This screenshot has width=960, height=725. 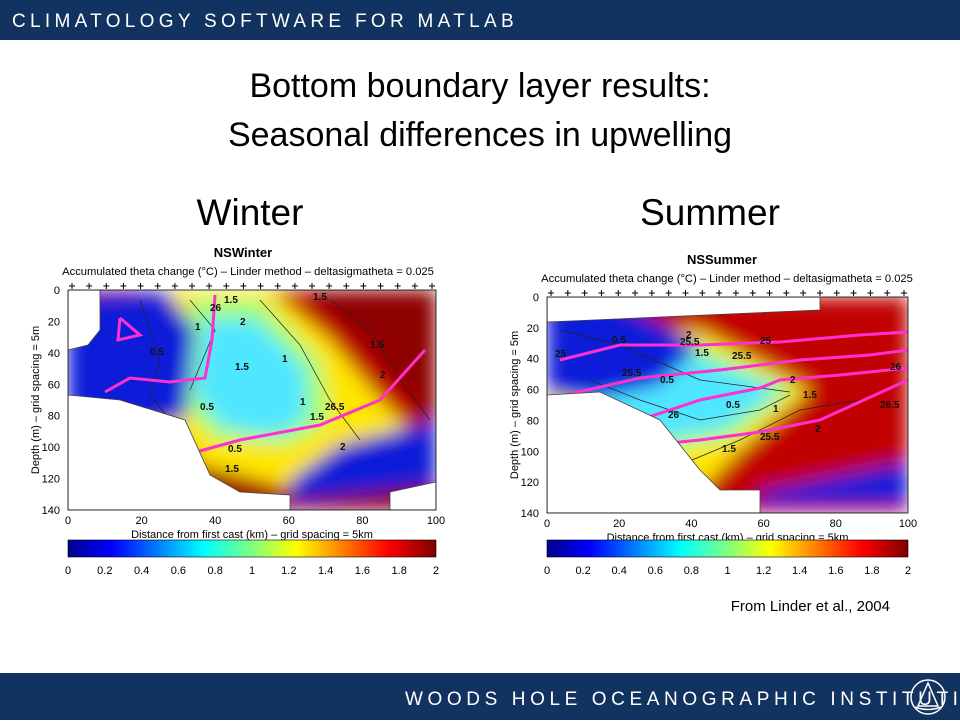 What do you see at coordinates (547, 571) in the screenshot?
I see `colorbar-tick-label: 0` at bounding box center [547, 571].